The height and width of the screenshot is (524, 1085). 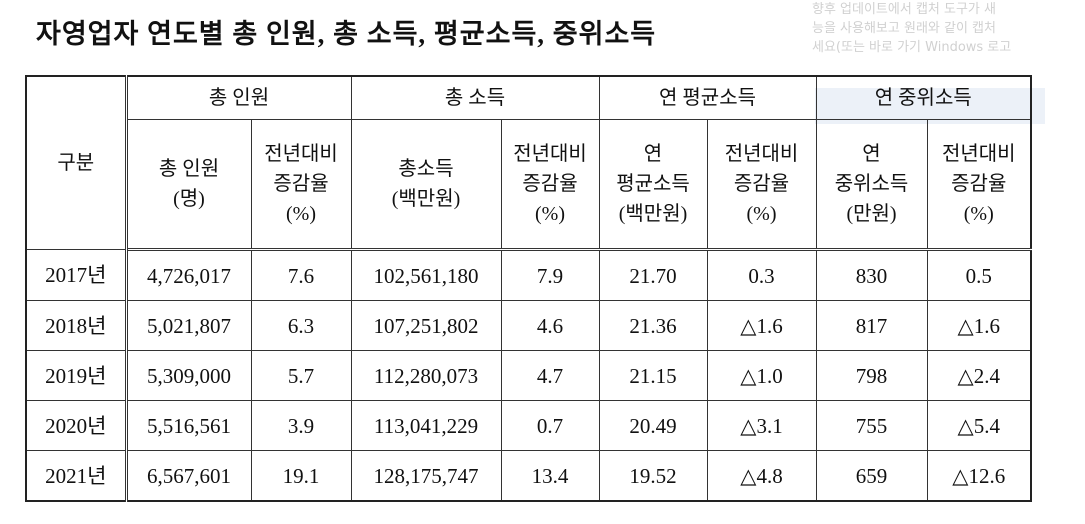 I want to click on cell: 6.3, so click(x=301, y=325).